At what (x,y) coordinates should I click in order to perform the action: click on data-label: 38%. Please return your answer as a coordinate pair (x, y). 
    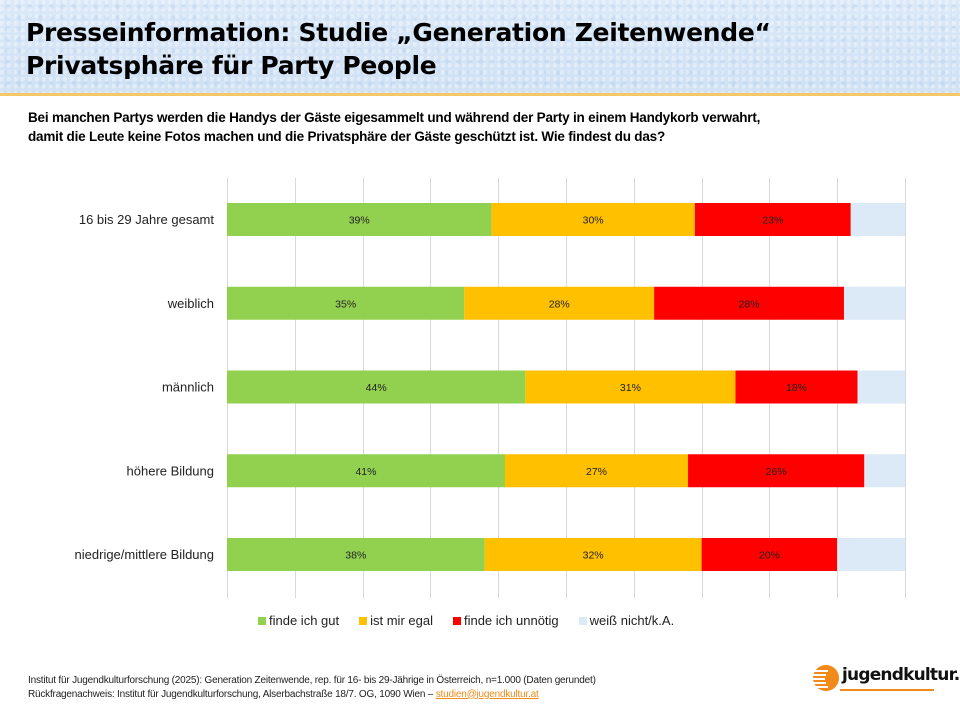
    Looking at the image, I should click on (355, 556).